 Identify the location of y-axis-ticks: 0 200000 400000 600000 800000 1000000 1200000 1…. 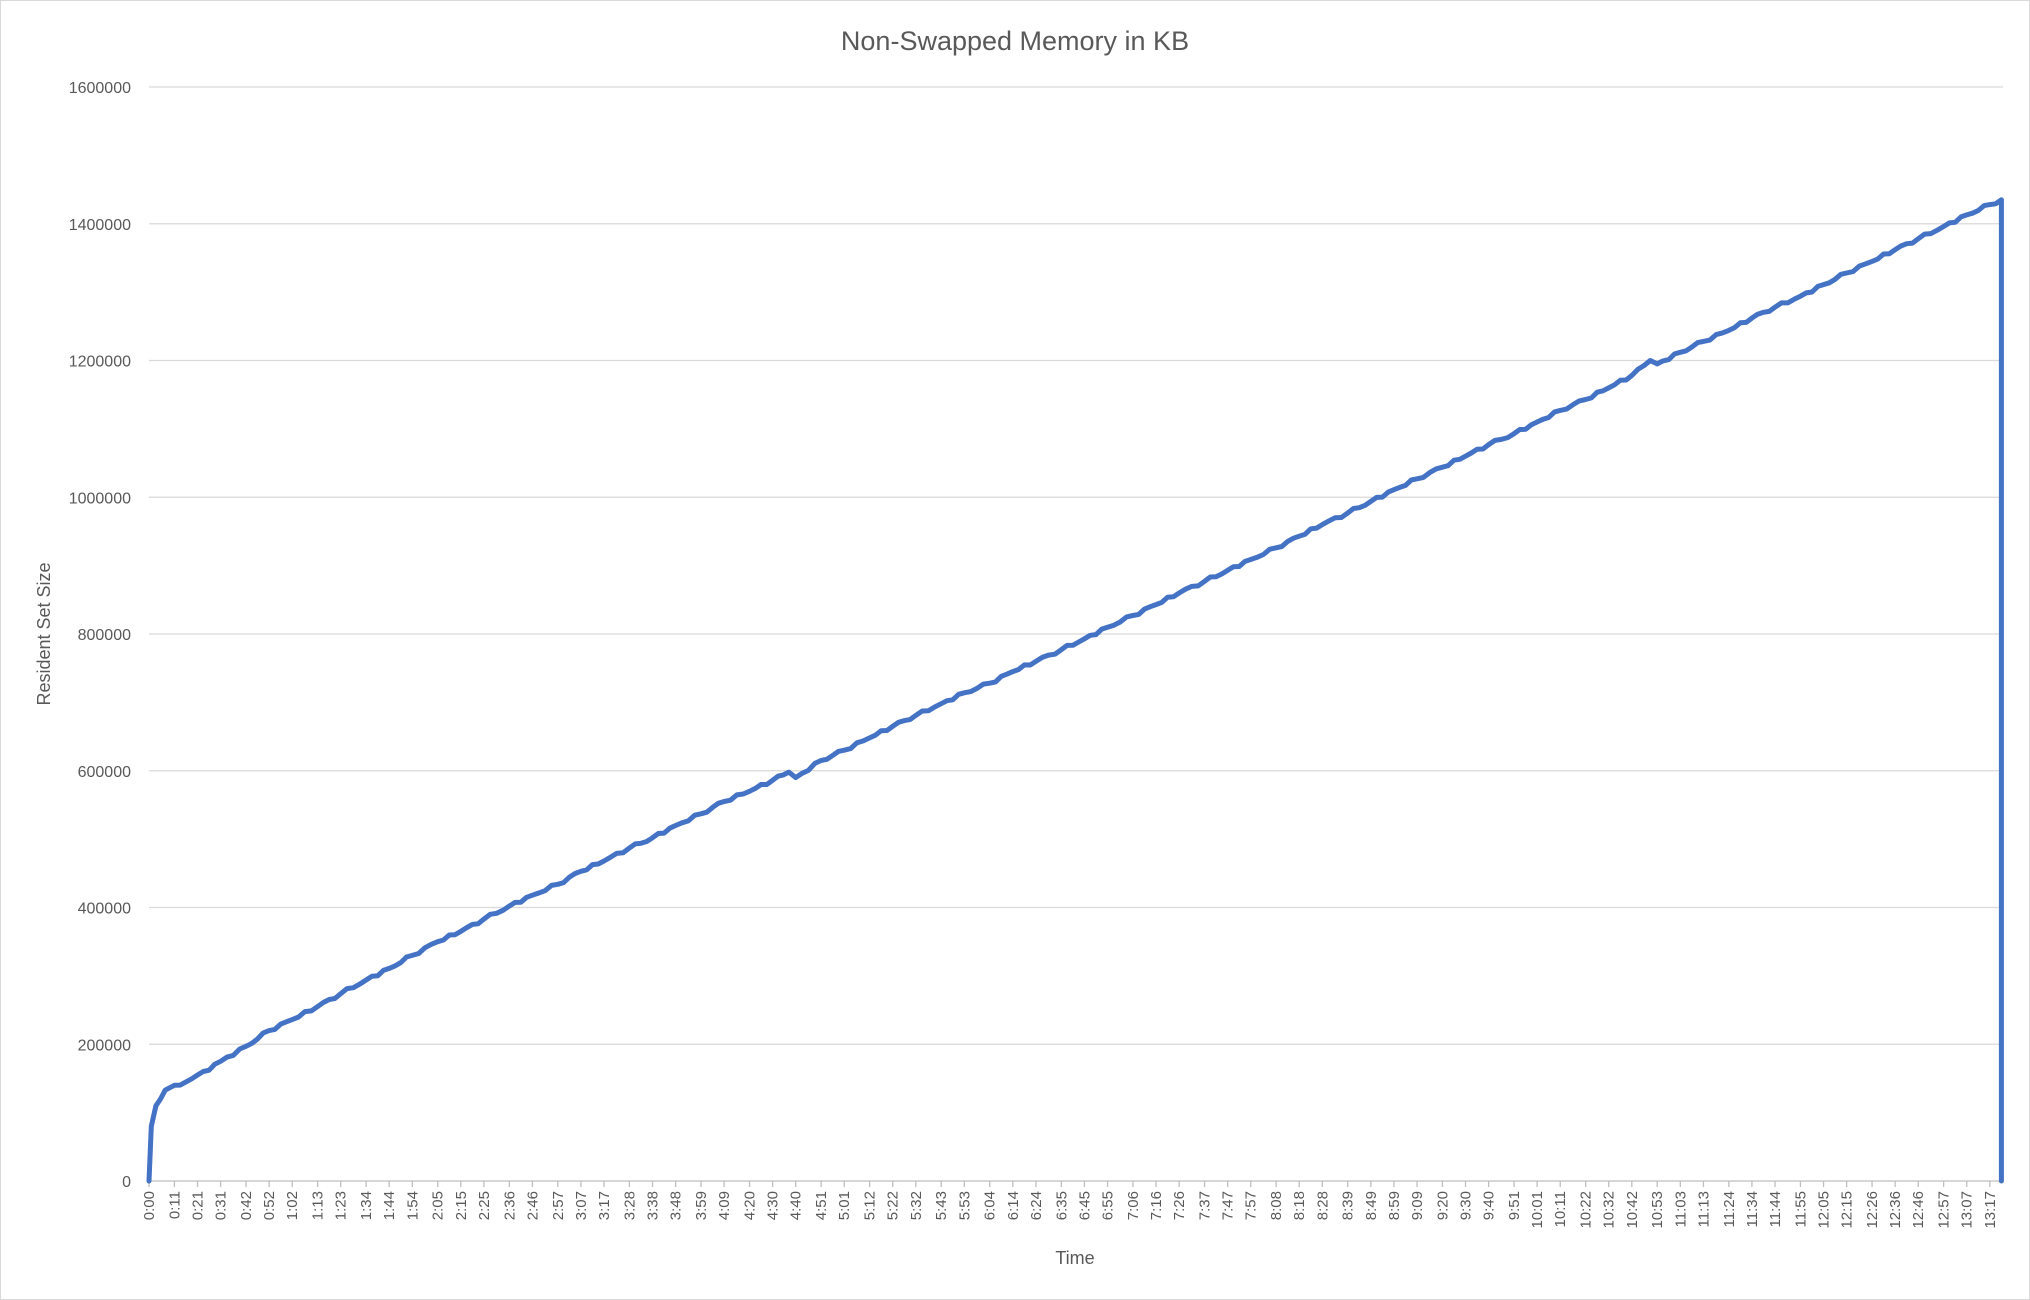
(100, 635).